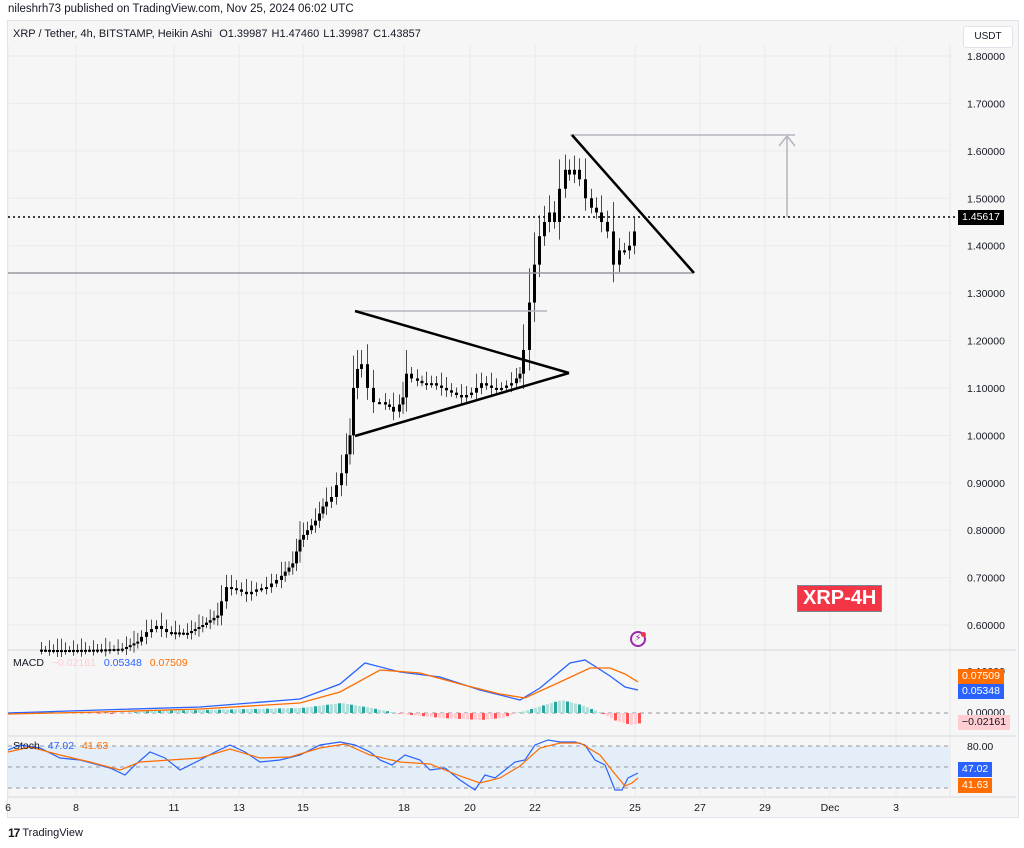  What do you see at coordinates (986, 389) in the screenshot?
I see `svg-text: 1.10000` at bounding box center [986, 389].